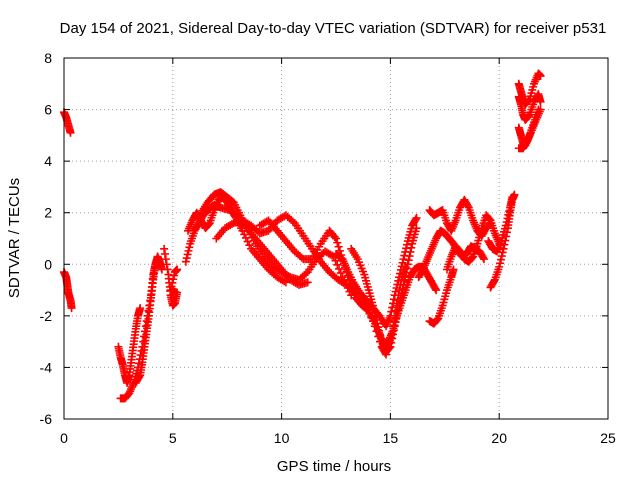 The image size is (640, 480). I want to click on y-tick-label: -2, so click(46, 316).